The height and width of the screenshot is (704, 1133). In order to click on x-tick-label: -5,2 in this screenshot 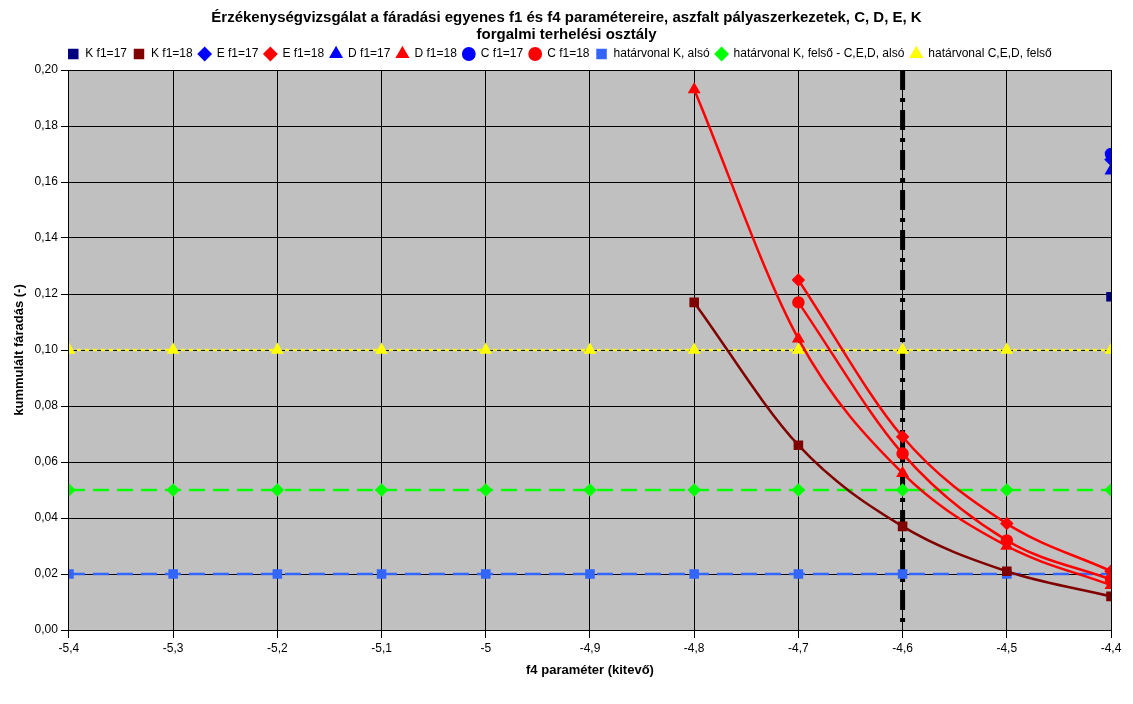, I will do `click(278, 647)`.